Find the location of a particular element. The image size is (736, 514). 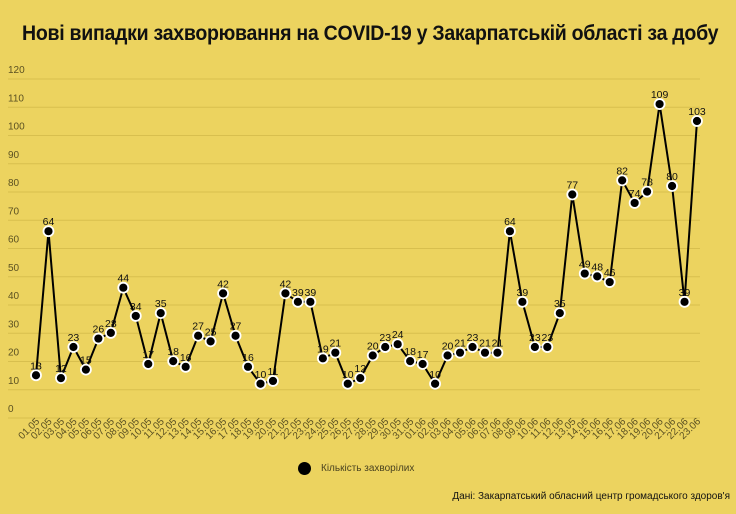

y-tick-label: 110 is located at coordinates (16, 98).